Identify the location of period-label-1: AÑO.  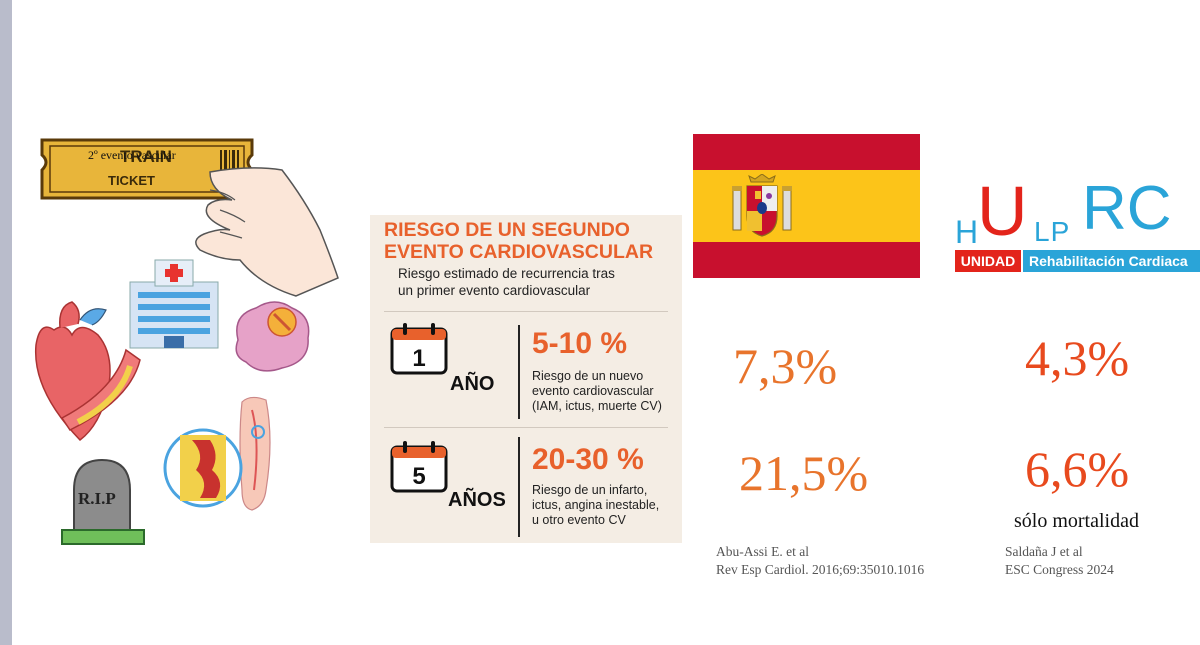
(472, 384).